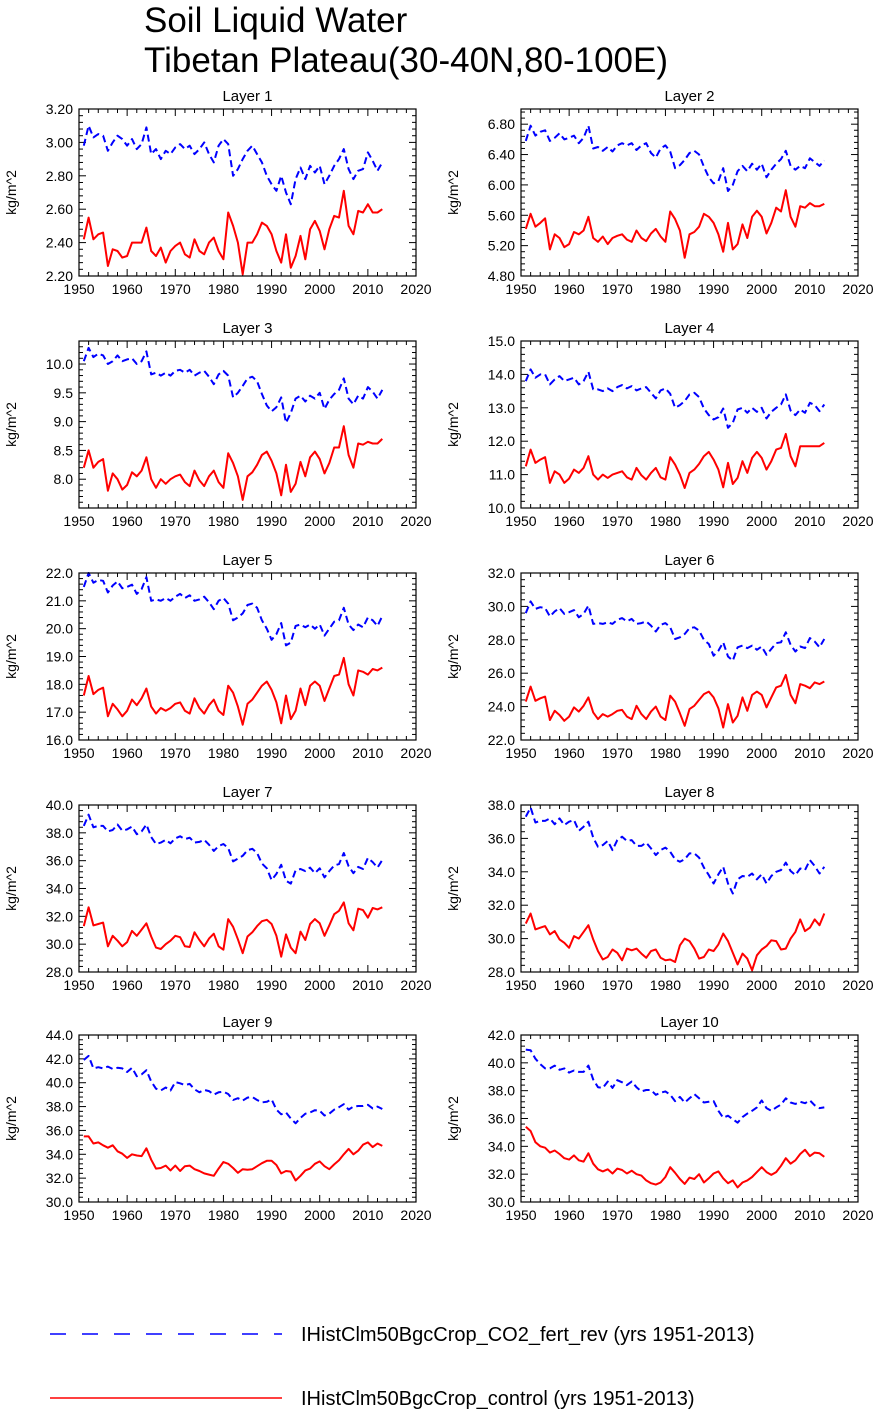 Image resolution: width=877 pixels, height=1412 pixels. What do you see at coordinates (501, 215) in the screenshot?
I see `y-tick-label: 5.60` at bounding box center [501, 215].